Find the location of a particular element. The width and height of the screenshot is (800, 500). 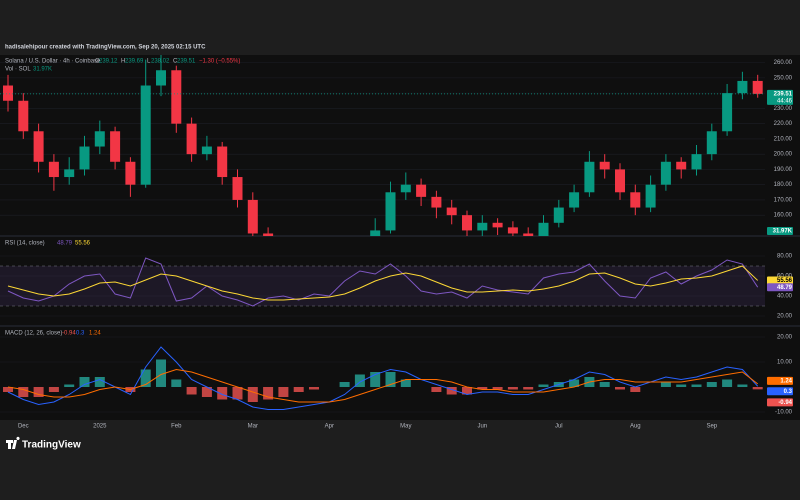

price-tag-label: 31.97K is located at coordinates (783, 232).